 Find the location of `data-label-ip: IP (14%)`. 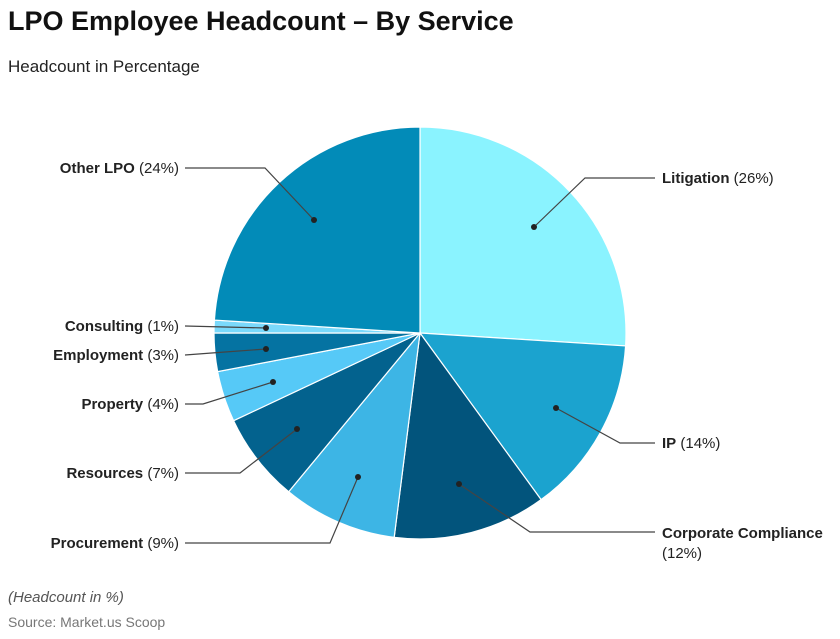

data-label-ip: IP (14%) is located at coordinates (691, 443).